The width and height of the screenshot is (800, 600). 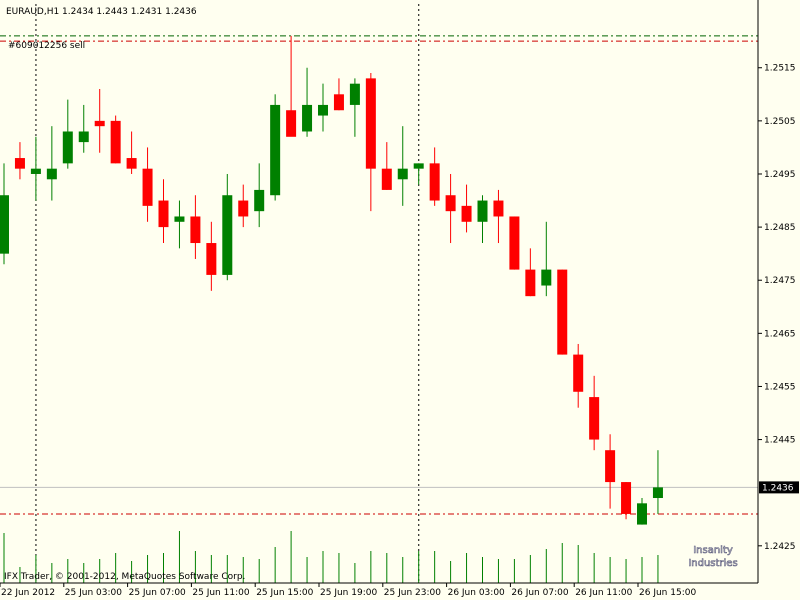 I want to click on price-tick-label: 1.2485, so click(x=780, y=228).